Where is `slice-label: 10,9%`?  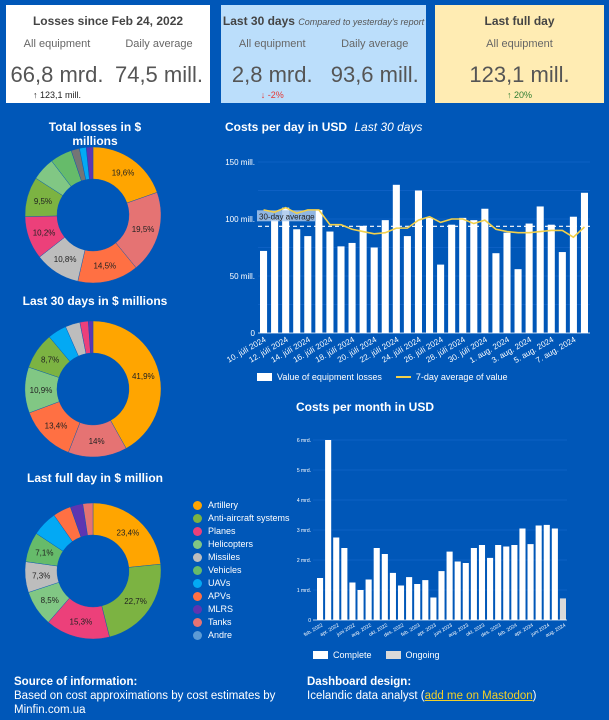 slice-label: 10,9% is located at coordinates (41, 390).